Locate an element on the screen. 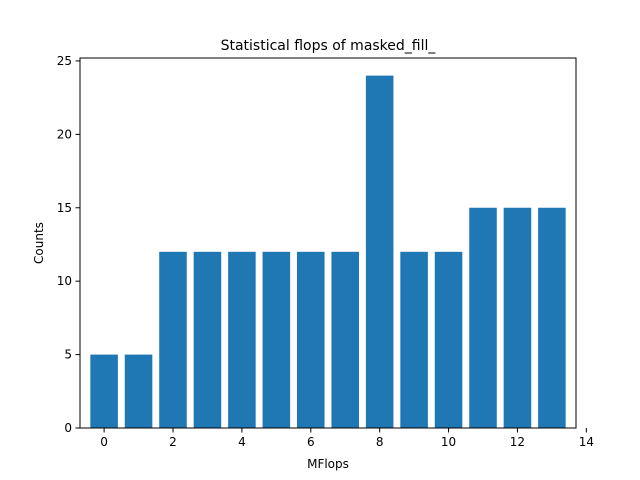 This screenshot has width=640, height=480. x-tick-label: 0 is located at coordinates (104, 442).